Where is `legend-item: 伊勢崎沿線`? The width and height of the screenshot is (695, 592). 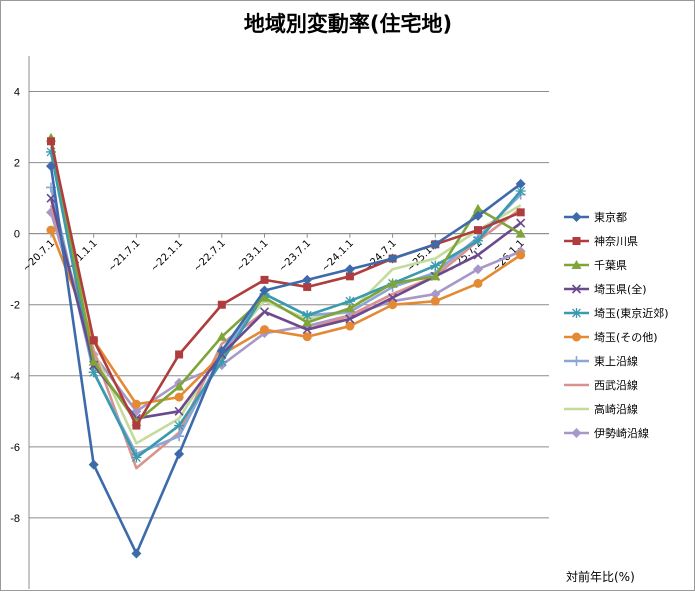 legend-item: 伊勢崎沿線 is located at coordinates (606, 433).